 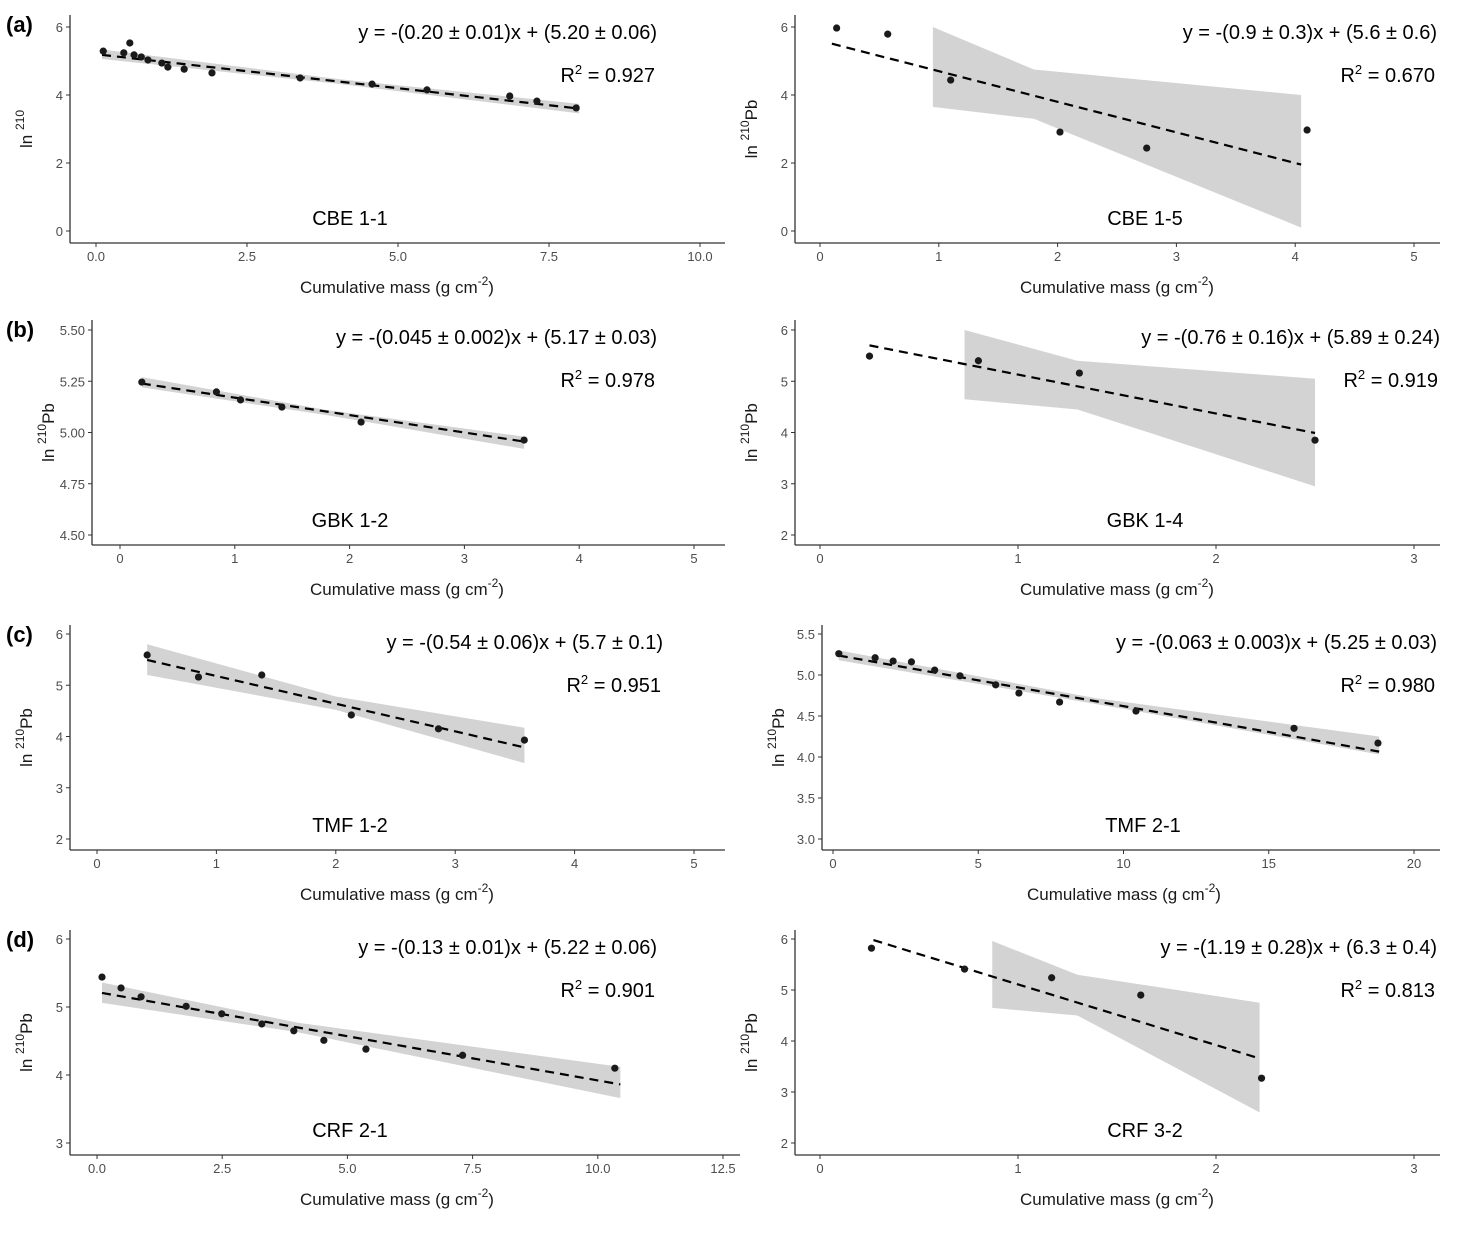 What do you see at coordinates (59, 231) in the screenshot?
I see `y-tick-label: 0` at bounding box center [59, 231].